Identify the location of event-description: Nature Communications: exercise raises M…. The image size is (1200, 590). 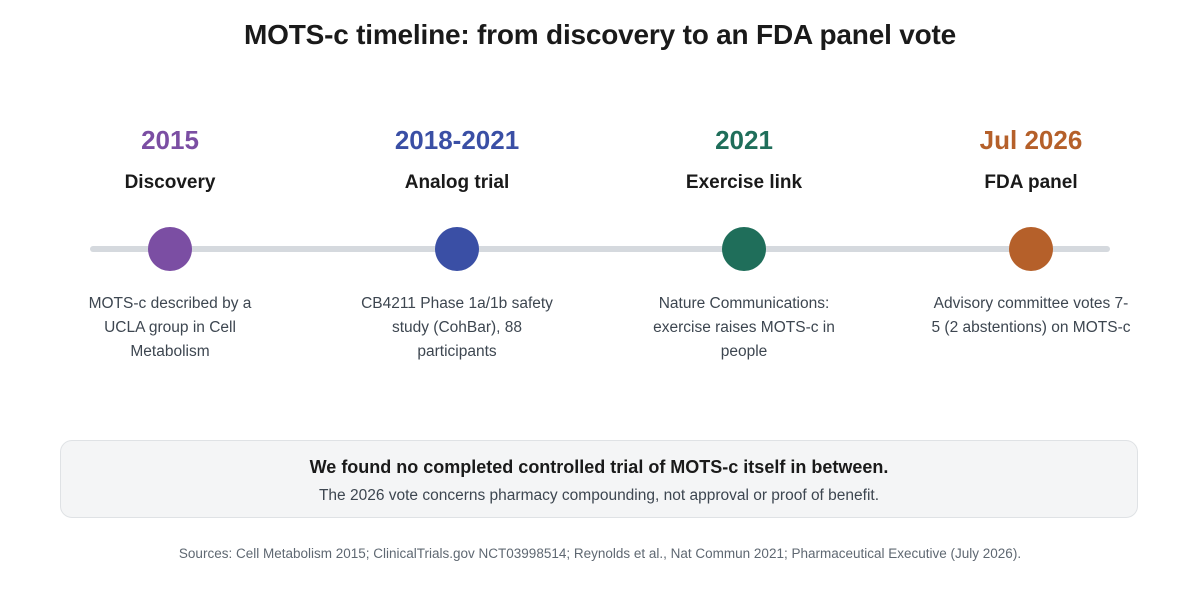
(744, 327).